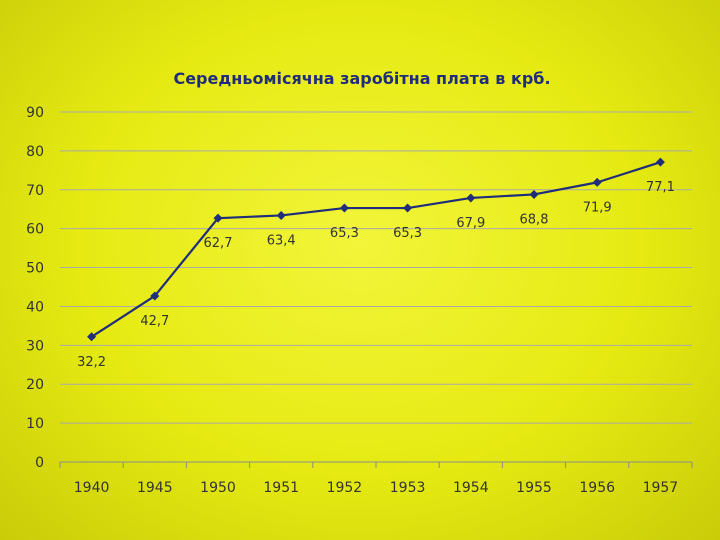 This screenshot has height=540, width=720. What do you see at coordinates (35, 424) in the screenshot?
I see `y-tick-label: 10` at bounding box center [35, 424].